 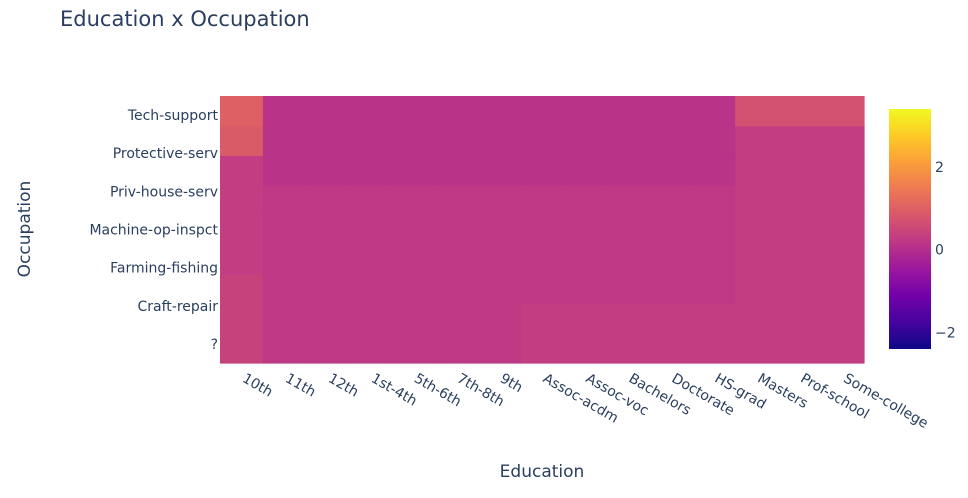 I want to click on y-tick-label: Farming-fishing, so click(x=164, y=269).